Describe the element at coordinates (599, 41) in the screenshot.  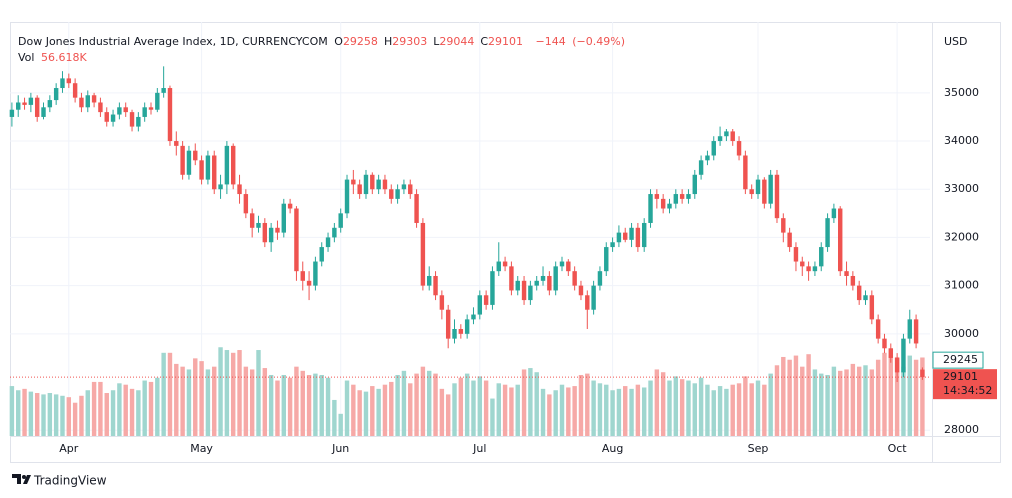
I see `change-pct: (−0.49%)` at that location.